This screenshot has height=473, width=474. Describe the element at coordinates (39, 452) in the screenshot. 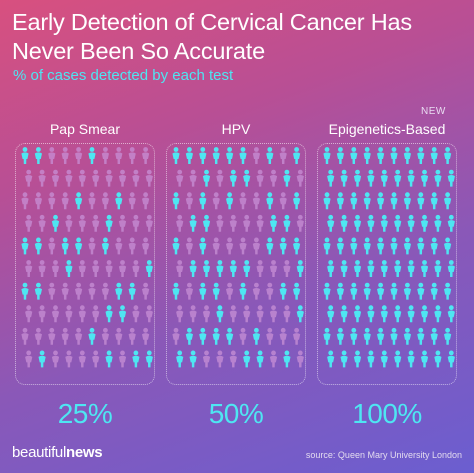

I see `brand-light: beautiful` at that location.